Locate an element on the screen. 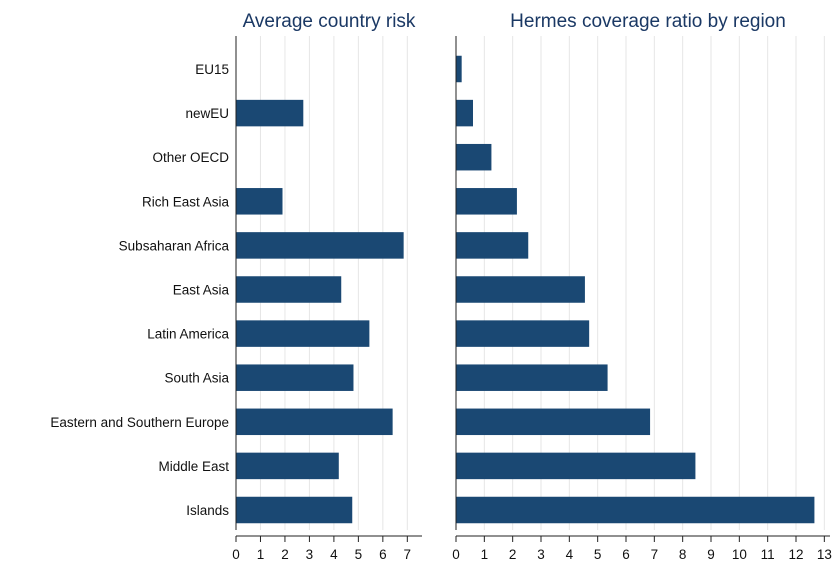 The width and height of the screenshot is (836, 569). tick-label: 8 is located at coordinates (683, 554).